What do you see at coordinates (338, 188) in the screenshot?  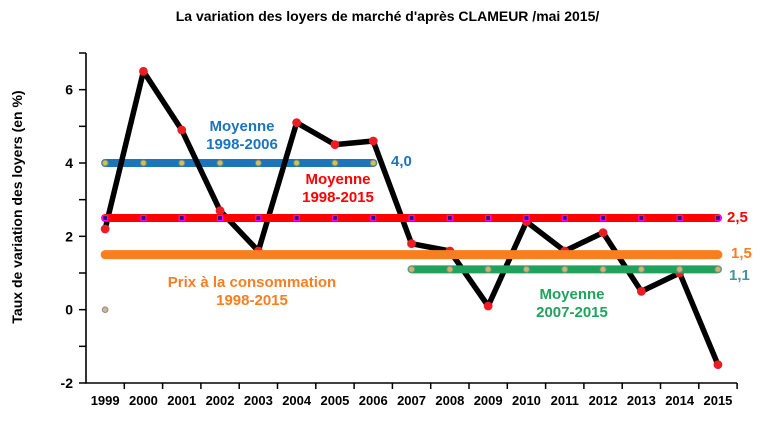 I see `annotation-moyenne-1998-2015: Moyenne 1998-2015` at bounding box center [338, 188].